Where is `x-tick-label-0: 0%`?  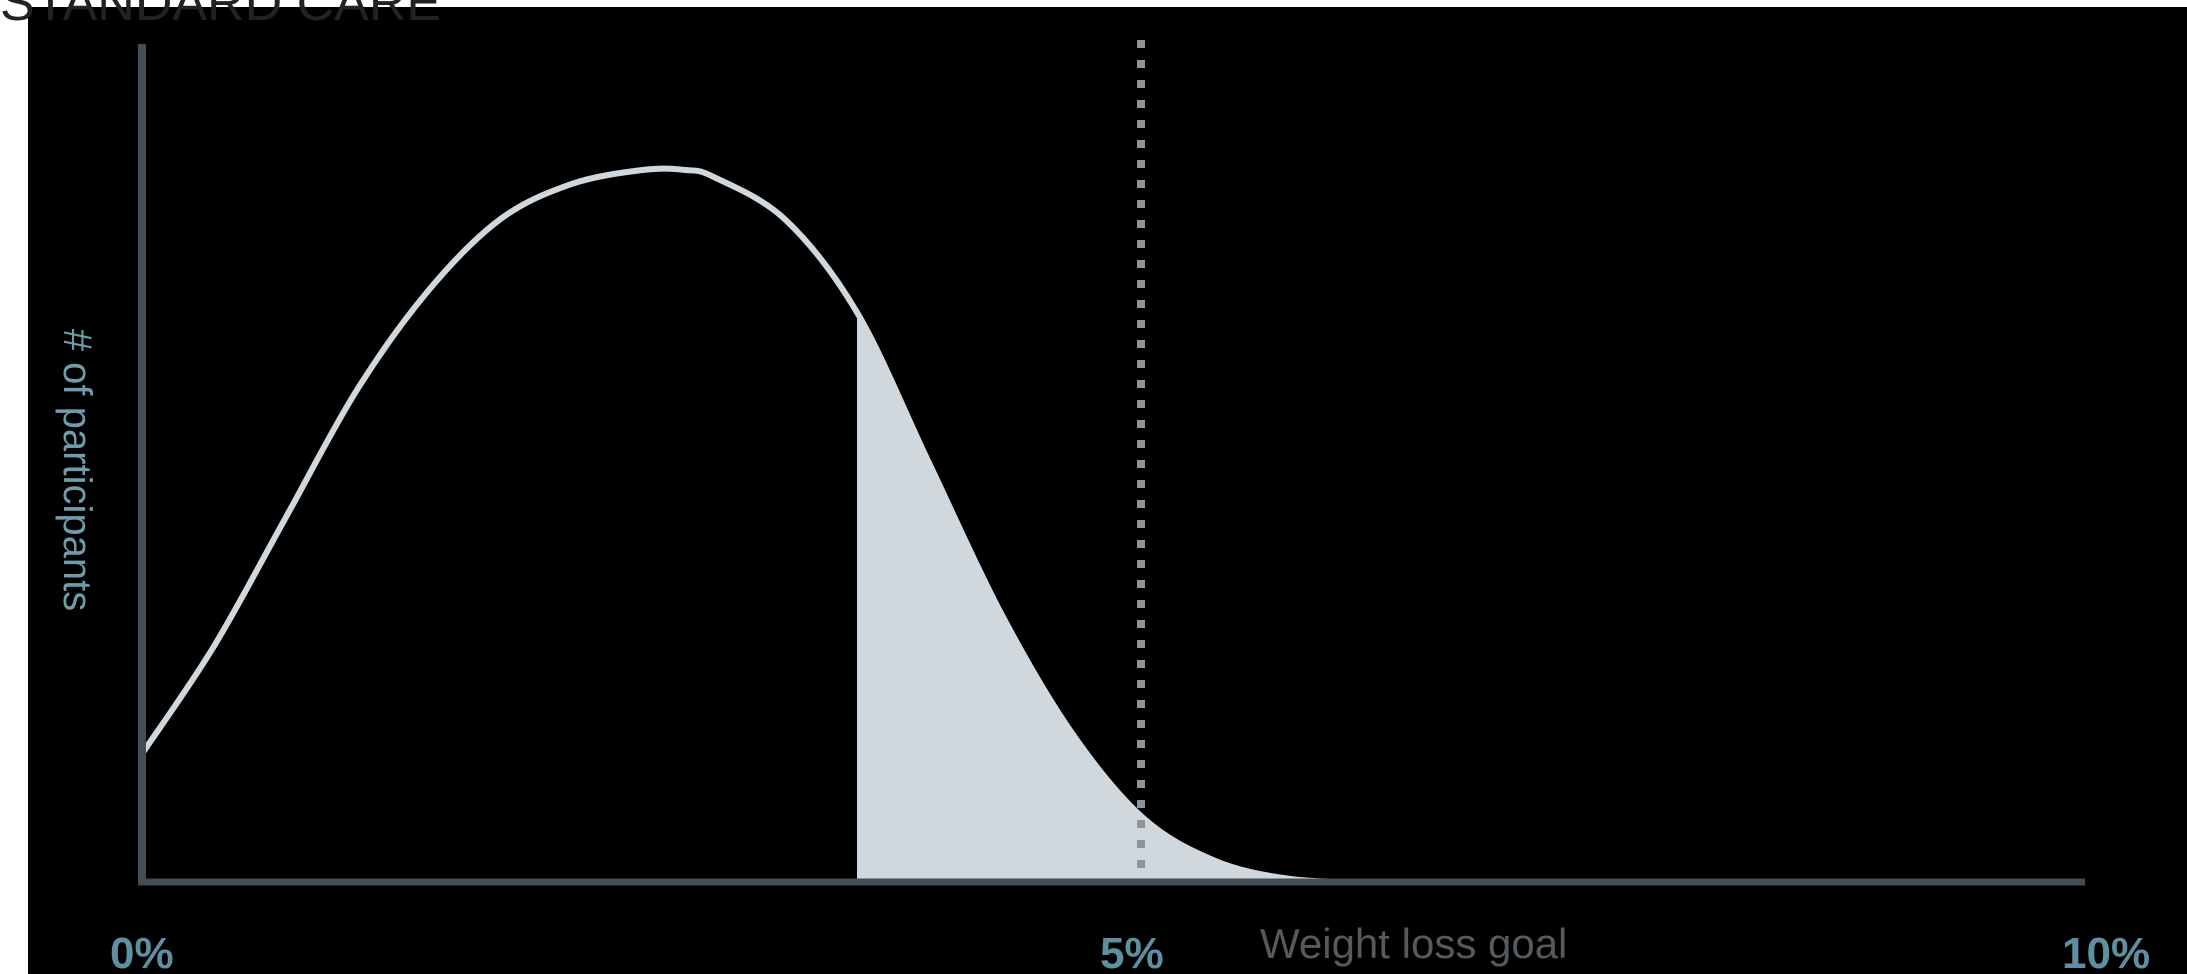
x-tick-label-0: 0% is located at coordinates (142, 951).